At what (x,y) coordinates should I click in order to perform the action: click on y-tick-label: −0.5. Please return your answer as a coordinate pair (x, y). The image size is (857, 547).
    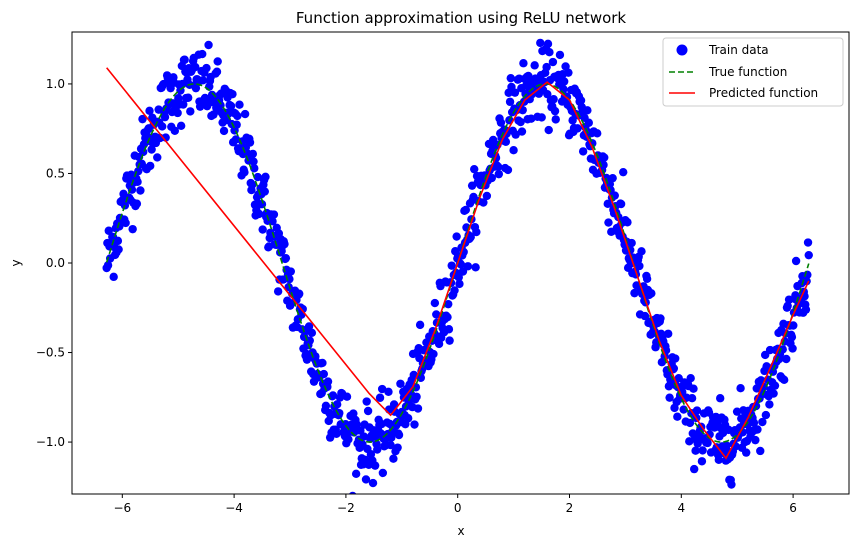
    Looking at the image, I should click on (50, 353).